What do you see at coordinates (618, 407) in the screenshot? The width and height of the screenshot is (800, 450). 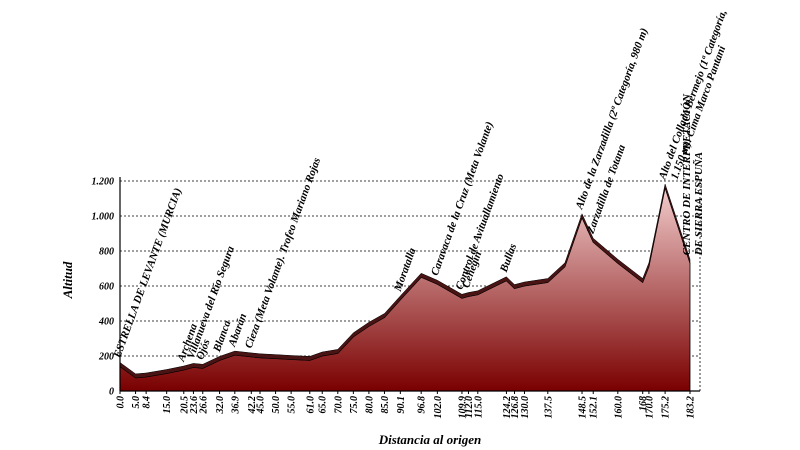 I see `x-tick-label: 160.0` at bounding box center [618, 407].